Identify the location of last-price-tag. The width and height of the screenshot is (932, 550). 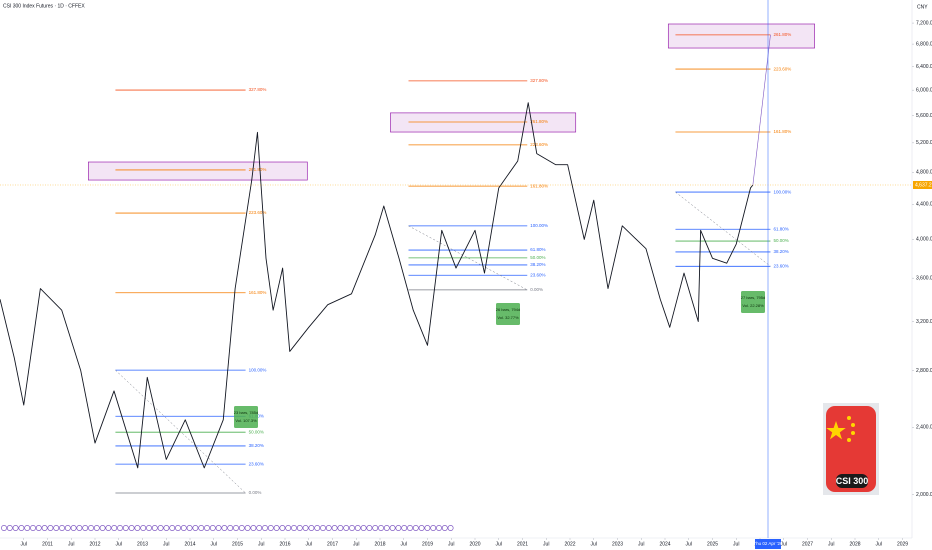
(922, 184).